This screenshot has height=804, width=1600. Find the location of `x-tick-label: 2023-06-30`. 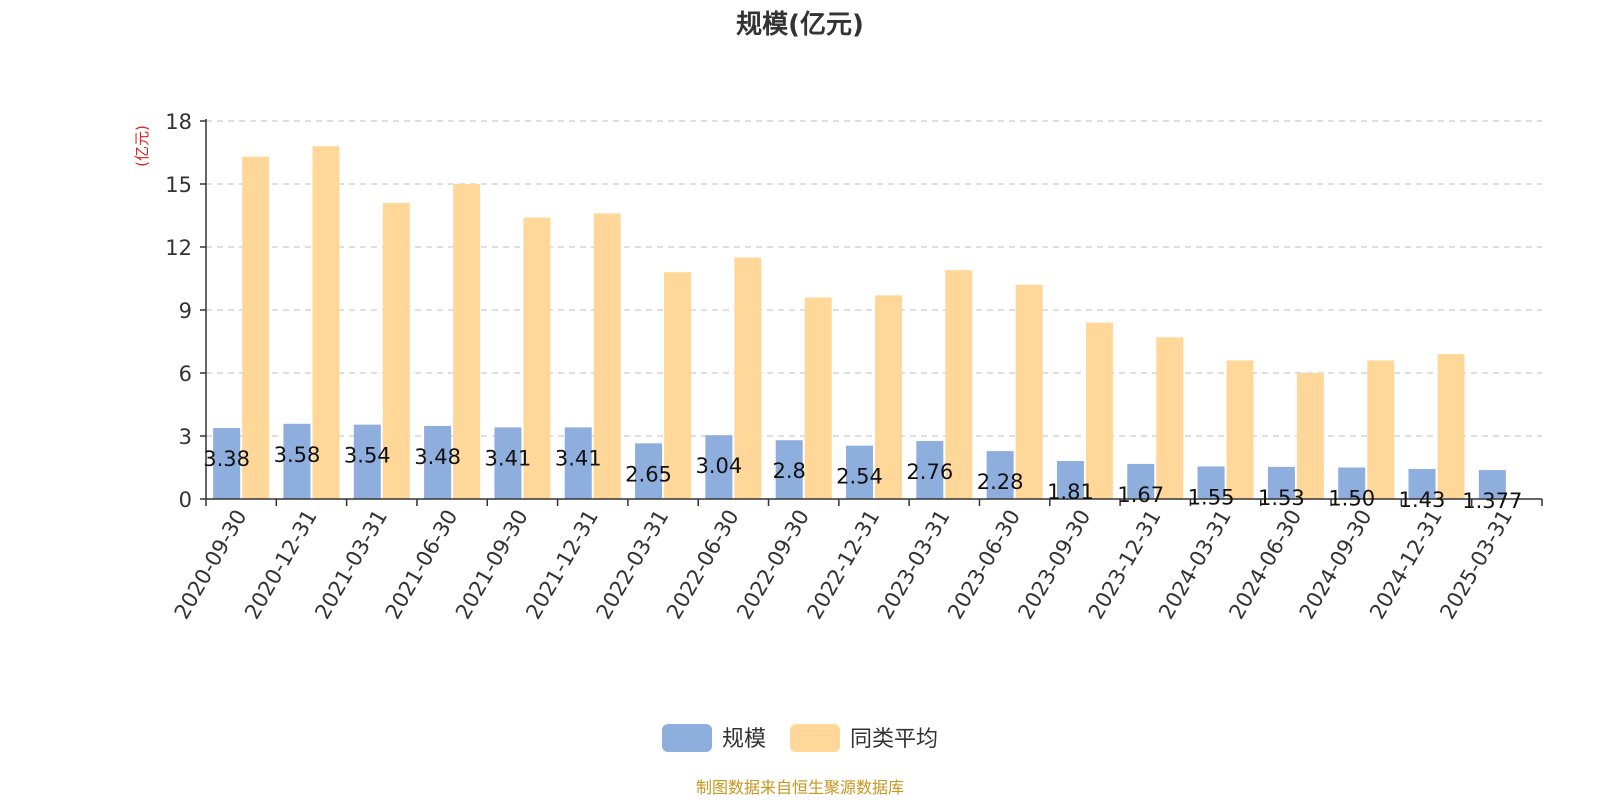

x-tick-label: 2023-06-30 is located at coordinates (984, 565).